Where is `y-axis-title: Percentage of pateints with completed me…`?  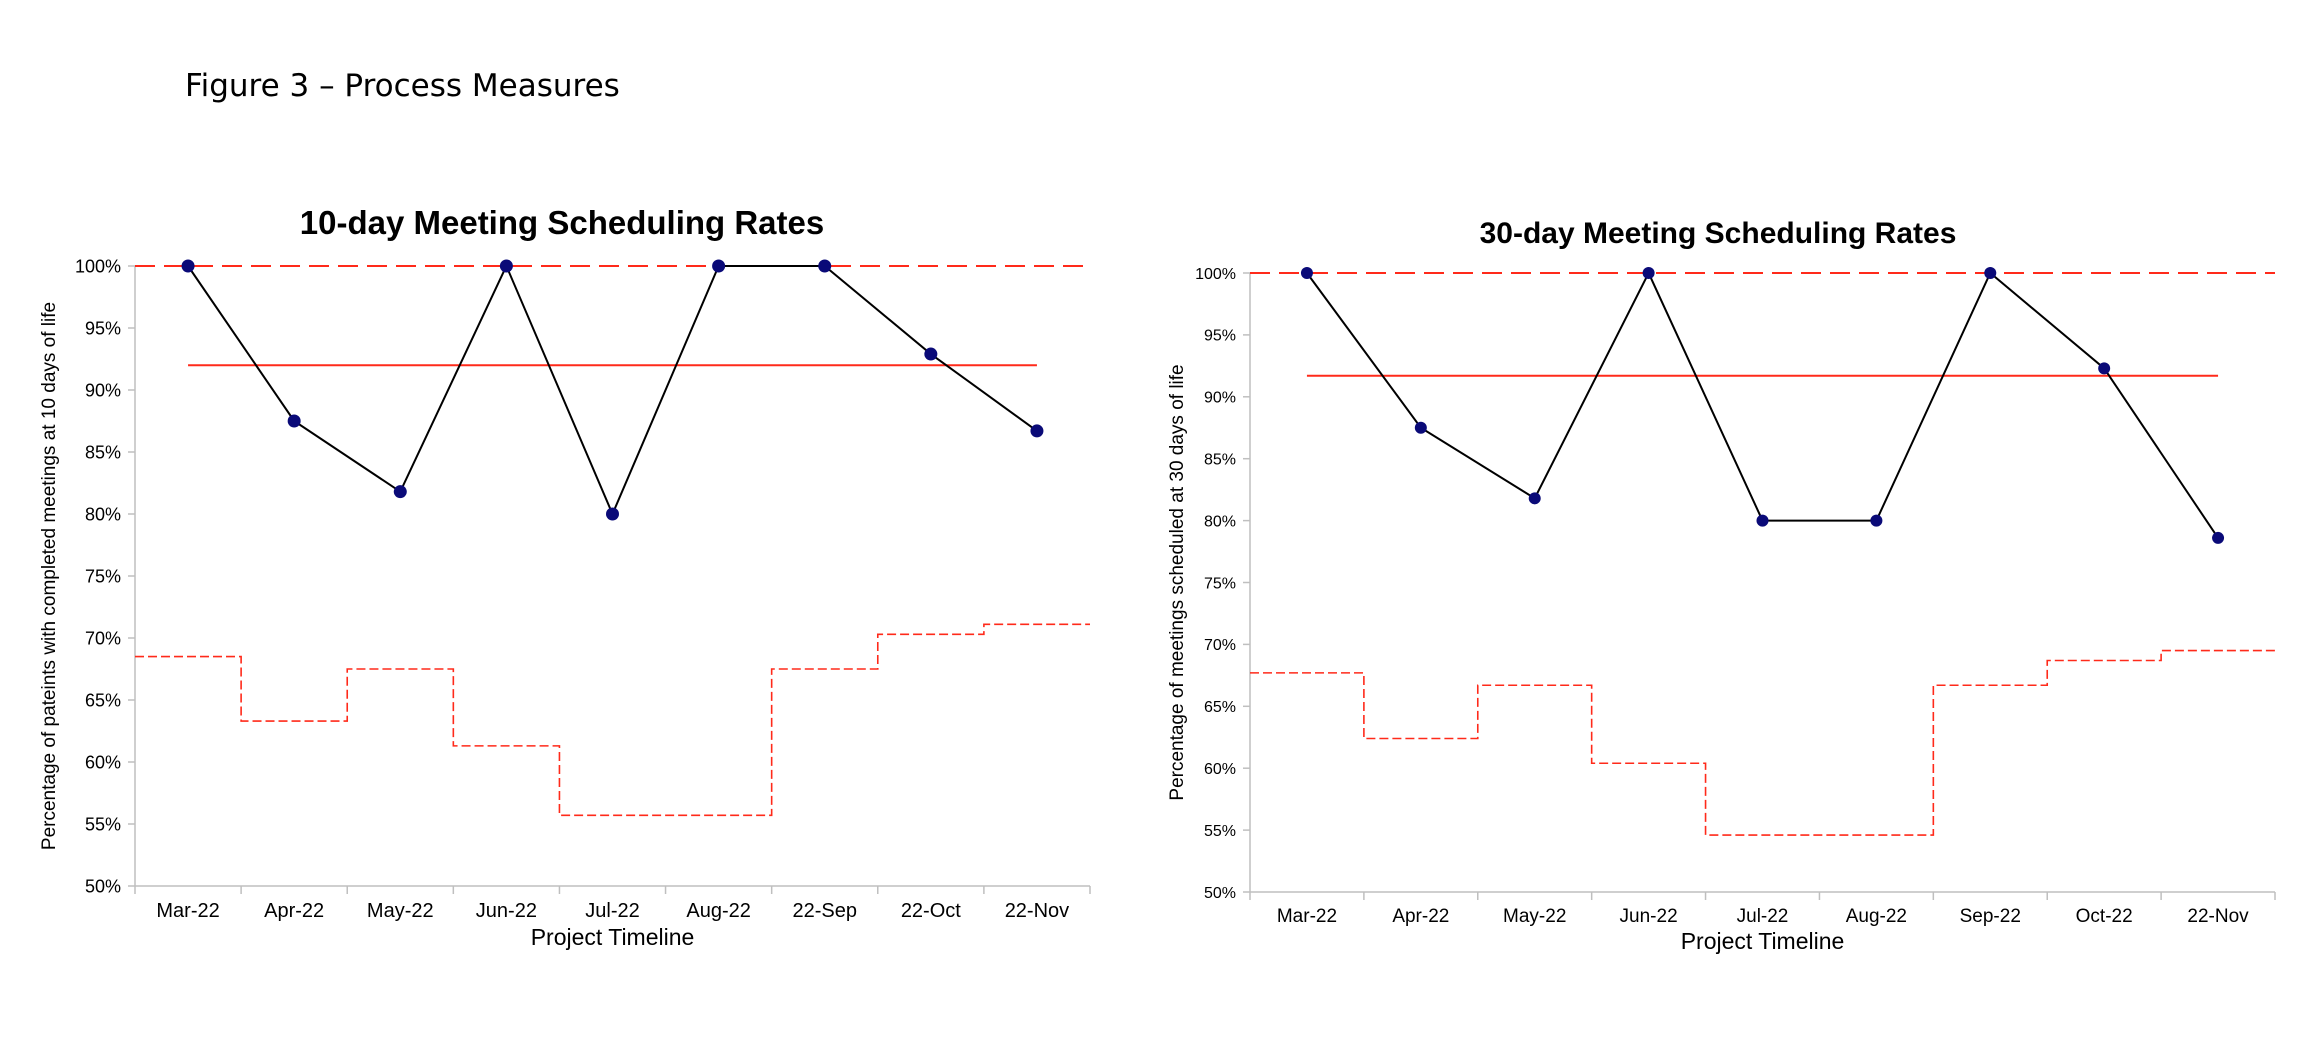
y-axis-title: Percentage of pateints with completed me… is located at coordinates (49, 576).